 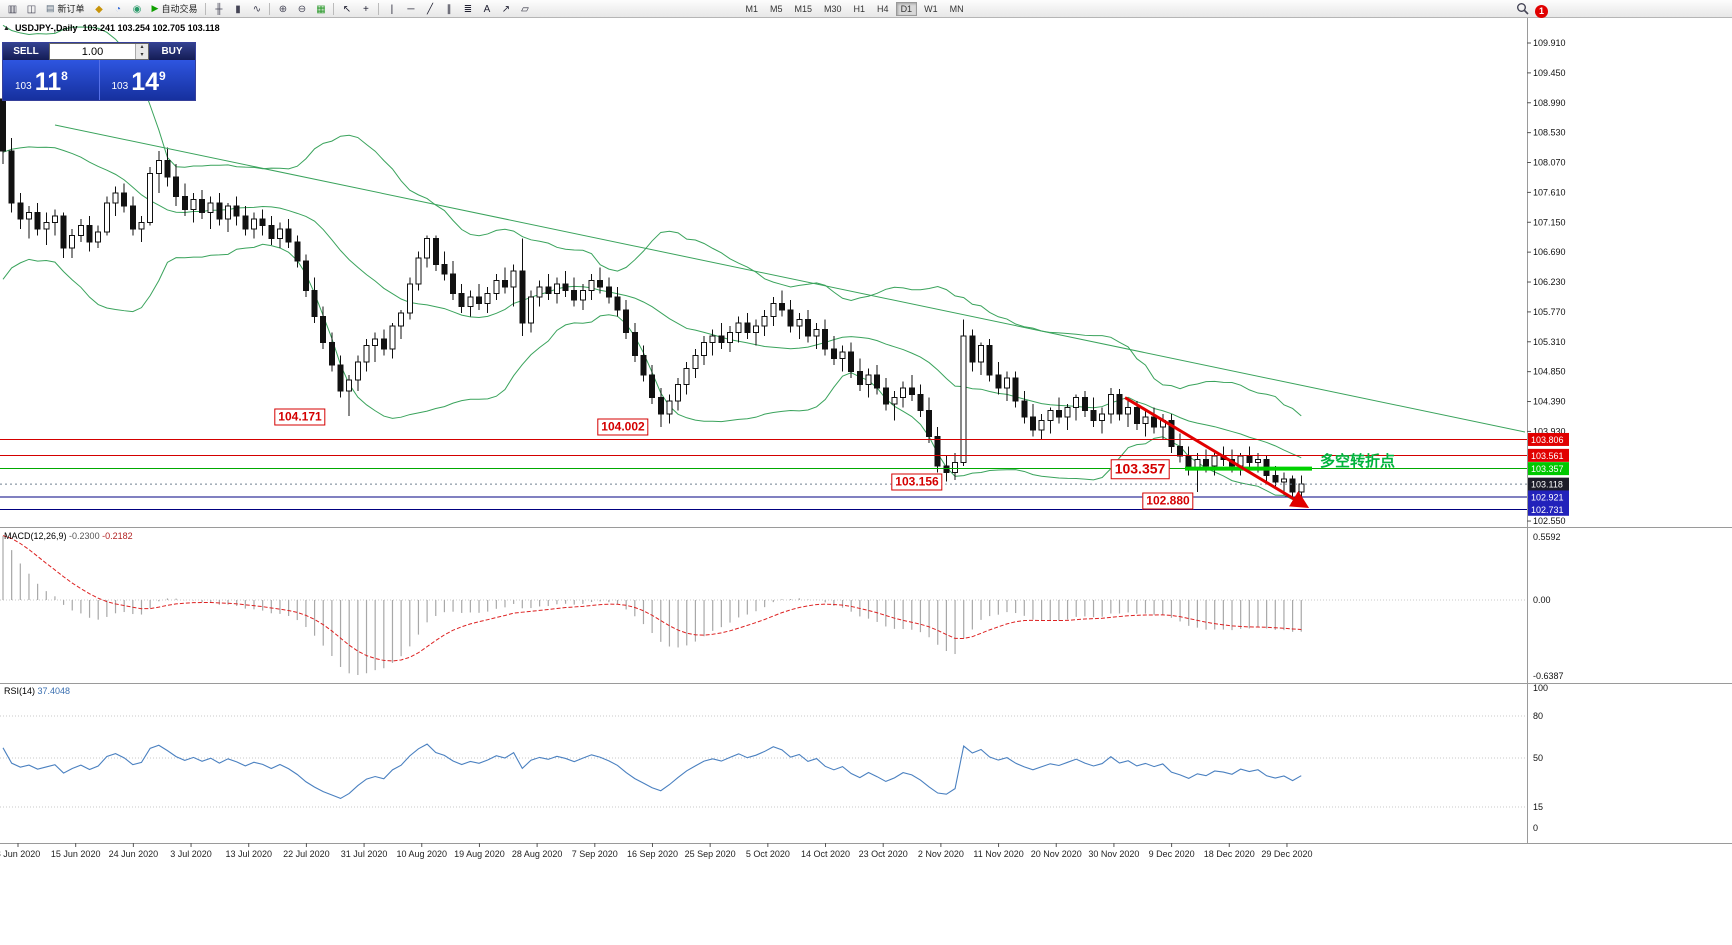 What do you see at coordinates (411, 9) in the screenshot?
I see `horizontal-line-icon: ─` at bounding box center [411, 9].